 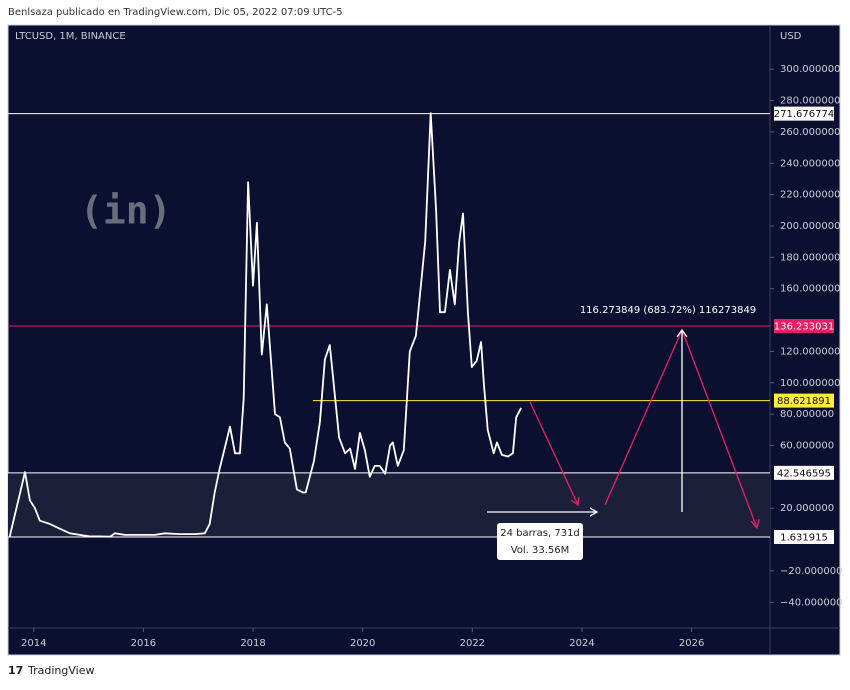 I want to click on symbol: LTCUSD, 1M, BINANCE, so click(x=70, y=36).